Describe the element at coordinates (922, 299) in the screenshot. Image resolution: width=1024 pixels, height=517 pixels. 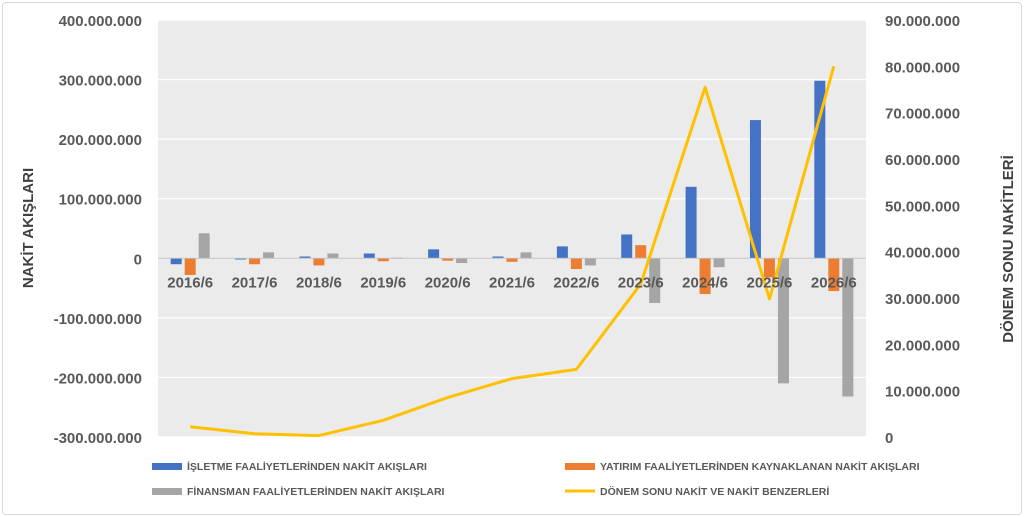
I see `right-tick-label: 30.000.000` at that location.